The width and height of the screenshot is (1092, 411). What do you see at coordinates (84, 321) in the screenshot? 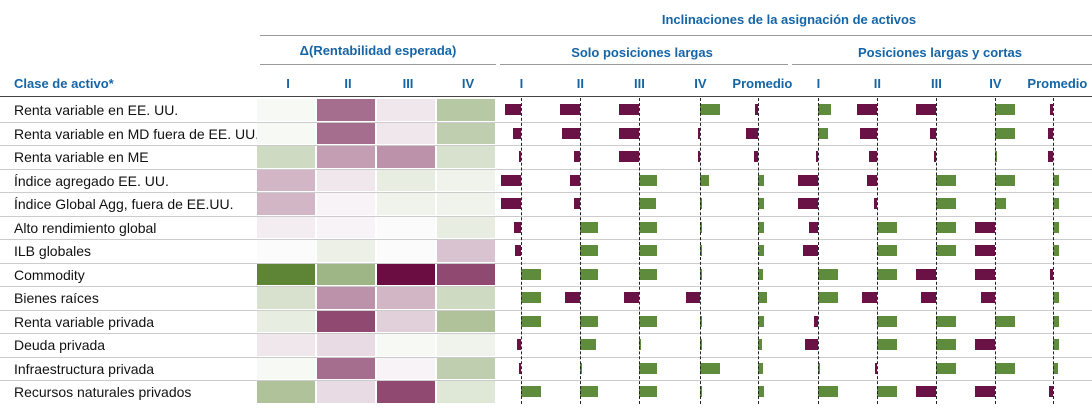
I see `row-label: Renta variable privada` at bounding box center [84, 321].